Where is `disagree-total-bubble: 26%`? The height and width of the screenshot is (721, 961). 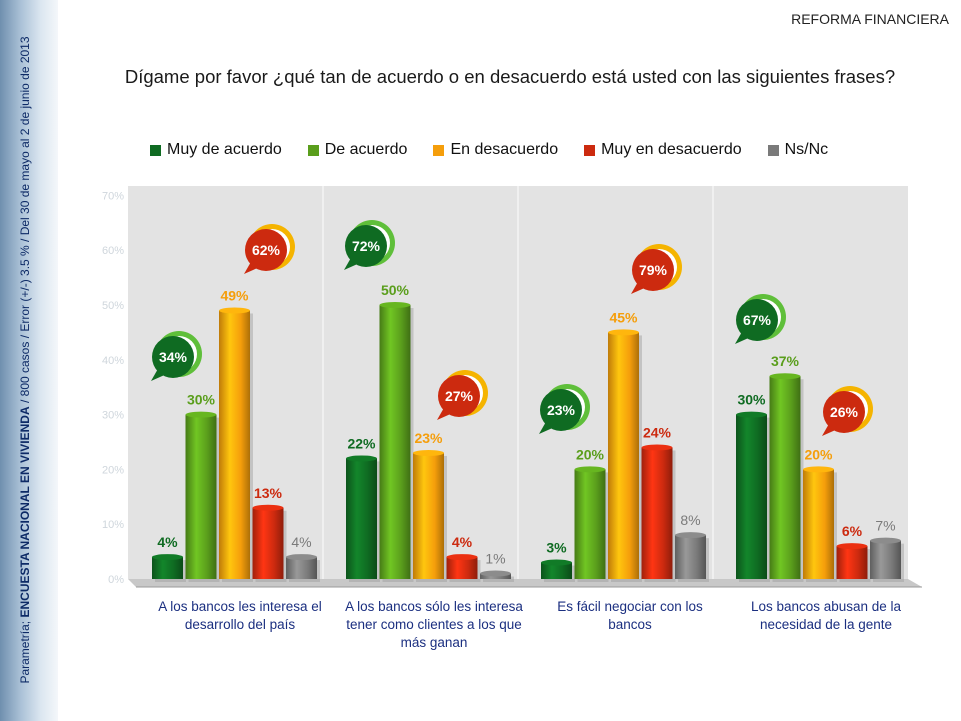
disagree-total-bubble: 26% is located at coordinates (847, 411).